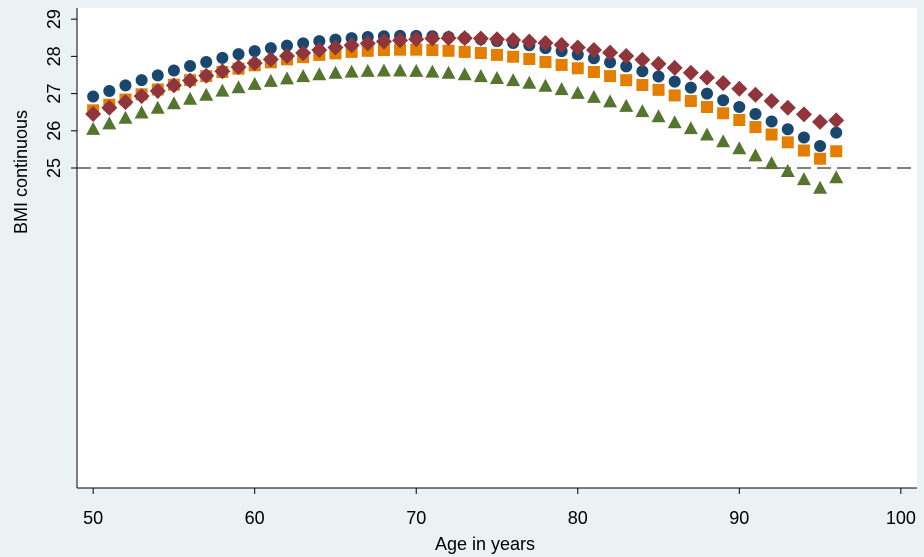  Describe the element at coordinates (416, 518) in the screenshot. I see `x-tick-label: 70` at that location.